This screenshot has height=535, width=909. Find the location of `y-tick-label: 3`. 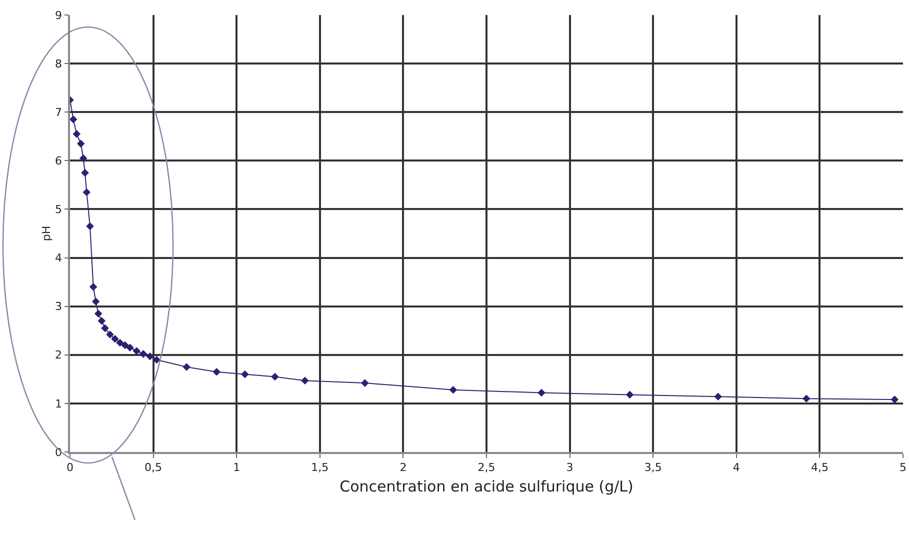

y-tick-label: 3 is located at coordinates (58, 307).